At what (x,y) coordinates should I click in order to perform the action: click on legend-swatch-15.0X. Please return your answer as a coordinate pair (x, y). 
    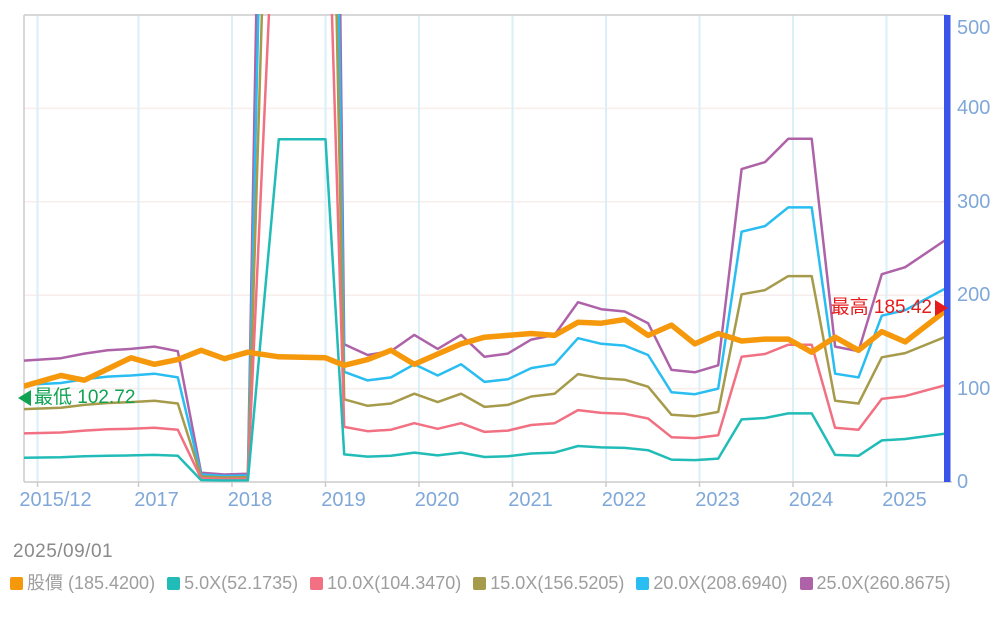
    Looking at the image, I should click on (480, 583).